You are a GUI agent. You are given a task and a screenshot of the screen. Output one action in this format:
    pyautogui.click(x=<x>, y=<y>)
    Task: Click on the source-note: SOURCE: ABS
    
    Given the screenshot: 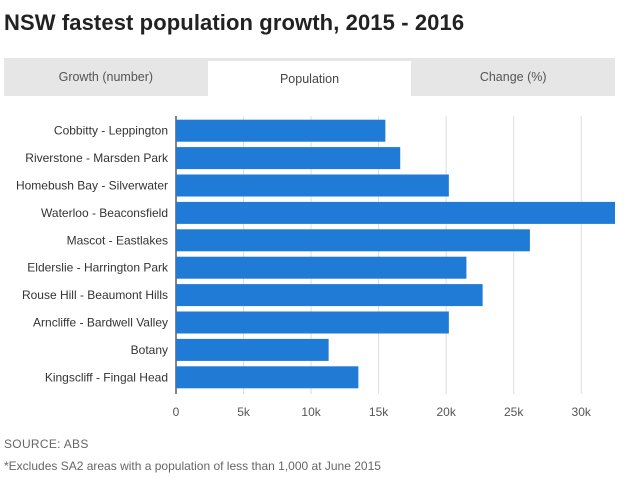 What is the action you would take?
    pyautogui.click(x=46, y=444)
    